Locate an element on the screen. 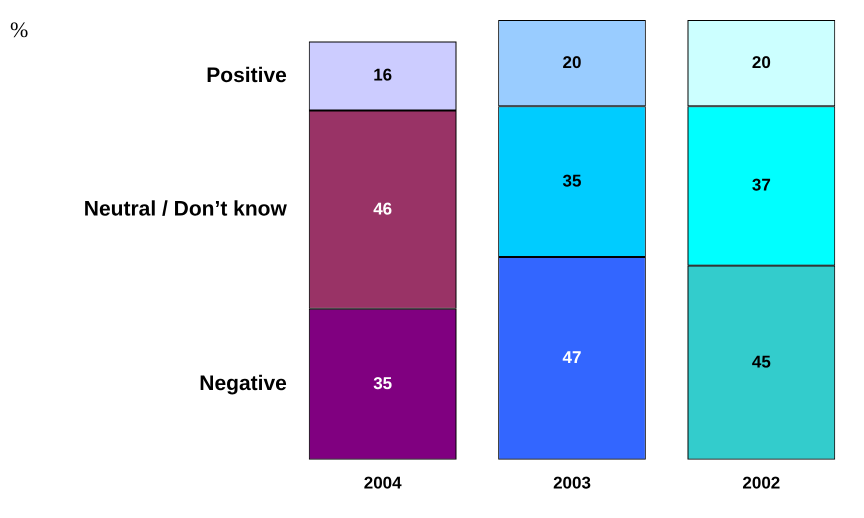  x-tick-label: 2003 is located at coordinates (572, 482).